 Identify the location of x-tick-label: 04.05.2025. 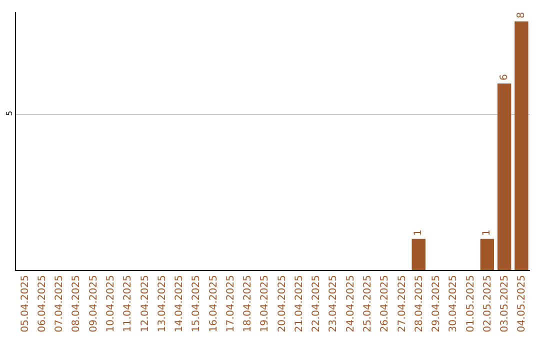
(522, 303).